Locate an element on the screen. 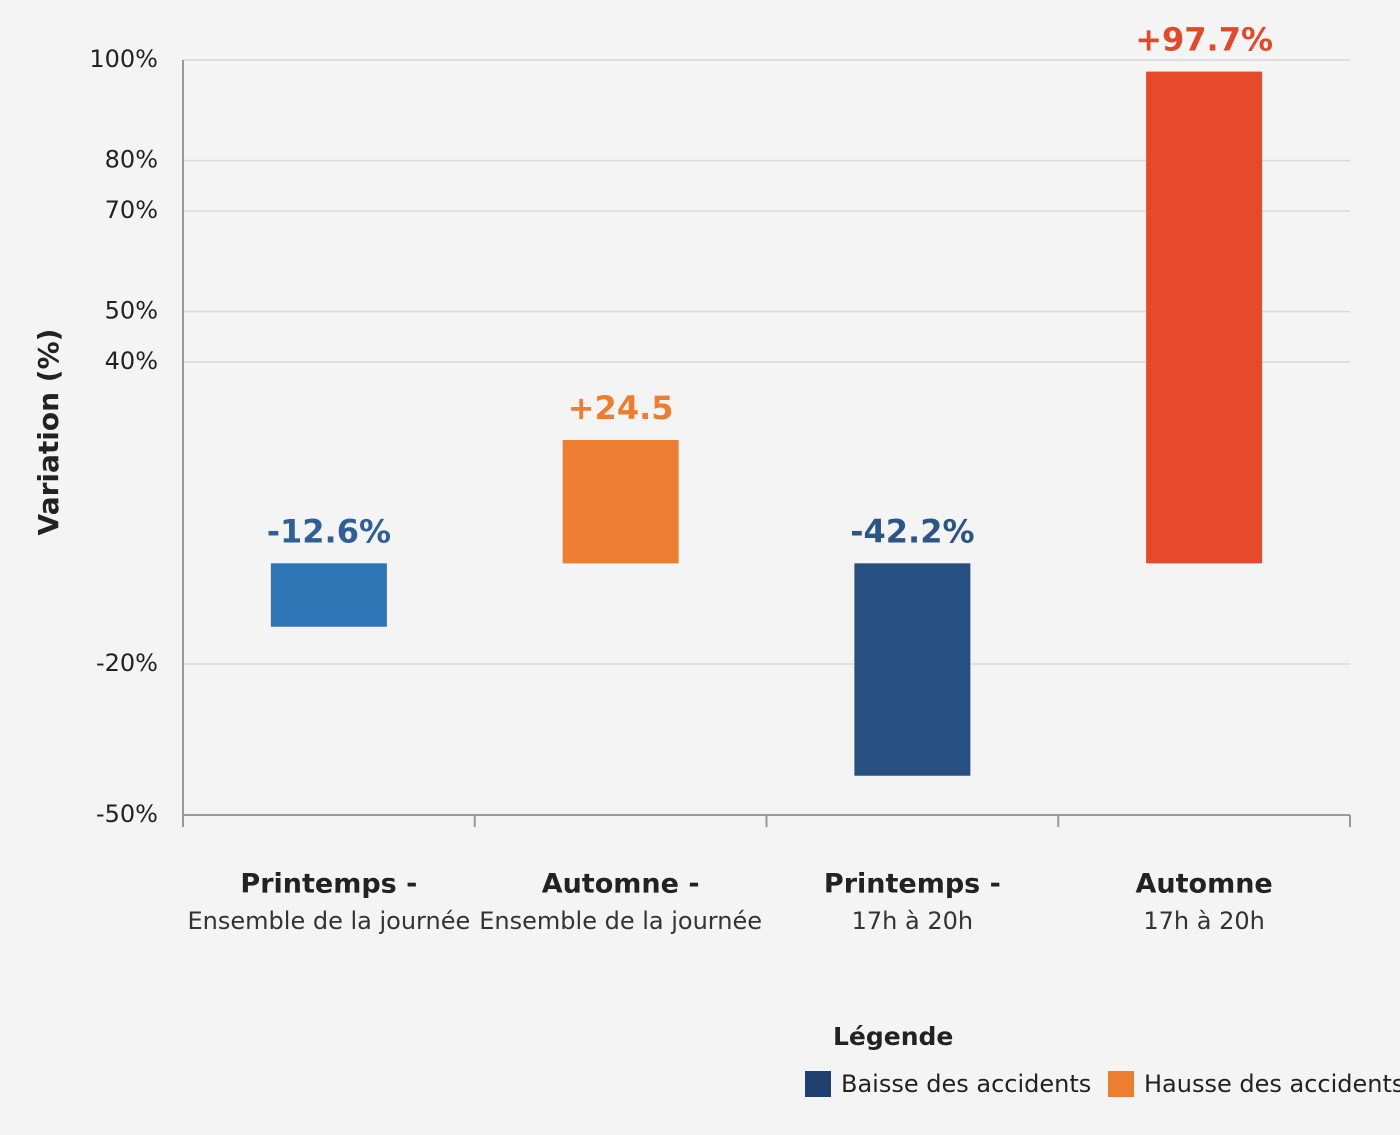  y-tick-label: 70% is located at coordinates (131, 210).